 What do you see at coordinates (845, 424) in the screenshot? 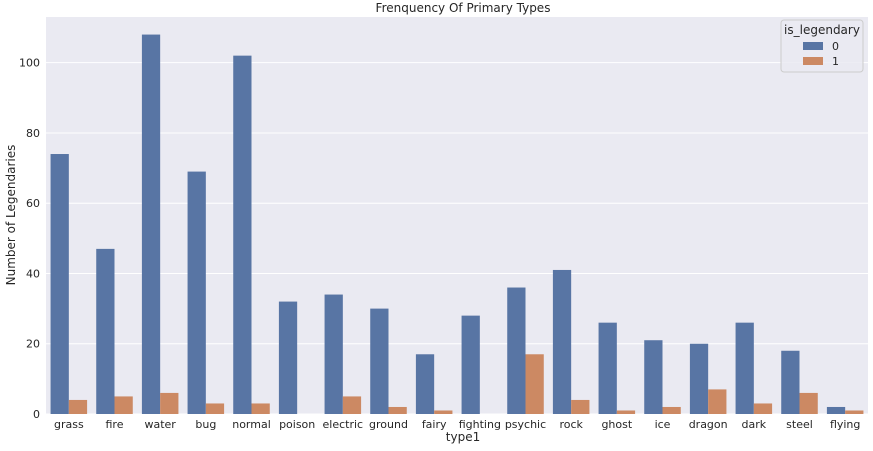
I see `x-tick-label: flying` at bounding box center [845, 424].